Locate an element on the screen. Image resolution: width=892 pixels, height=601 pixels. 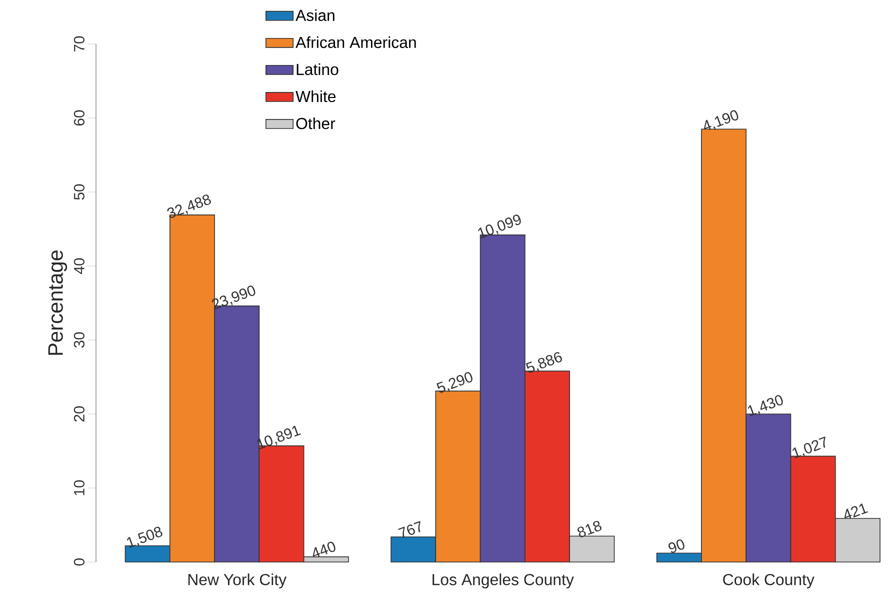
annotation: 421 is located at coordinates (856, 511).